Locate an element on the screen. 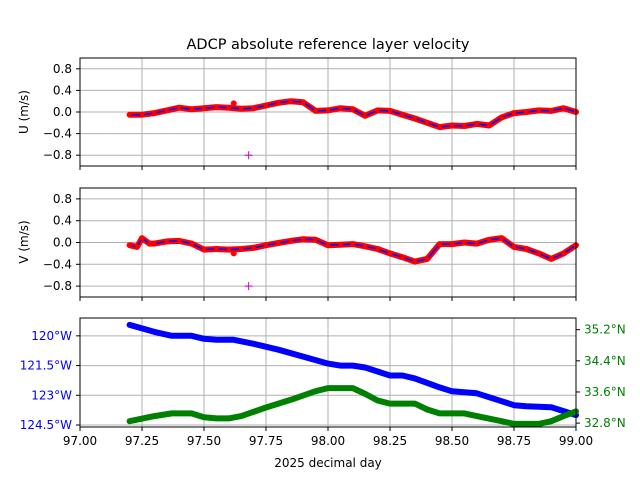  v-y-ticks: 0.8 0.4 0.0 −0.4 −0.8 is located at coordinates (61, 242).